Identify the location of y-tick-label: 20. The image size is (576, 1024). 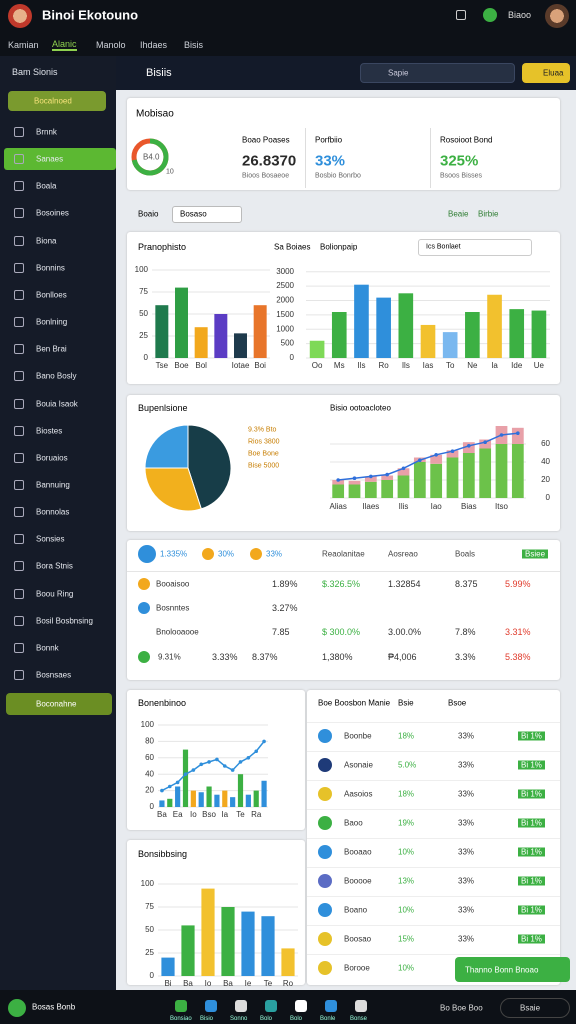
(149, 790).